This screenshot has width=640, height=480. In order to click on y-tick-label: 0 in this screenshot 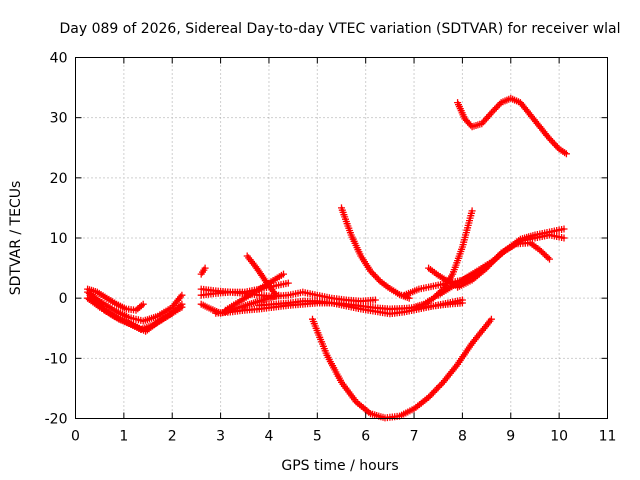, I will do `click(63, 299)`.